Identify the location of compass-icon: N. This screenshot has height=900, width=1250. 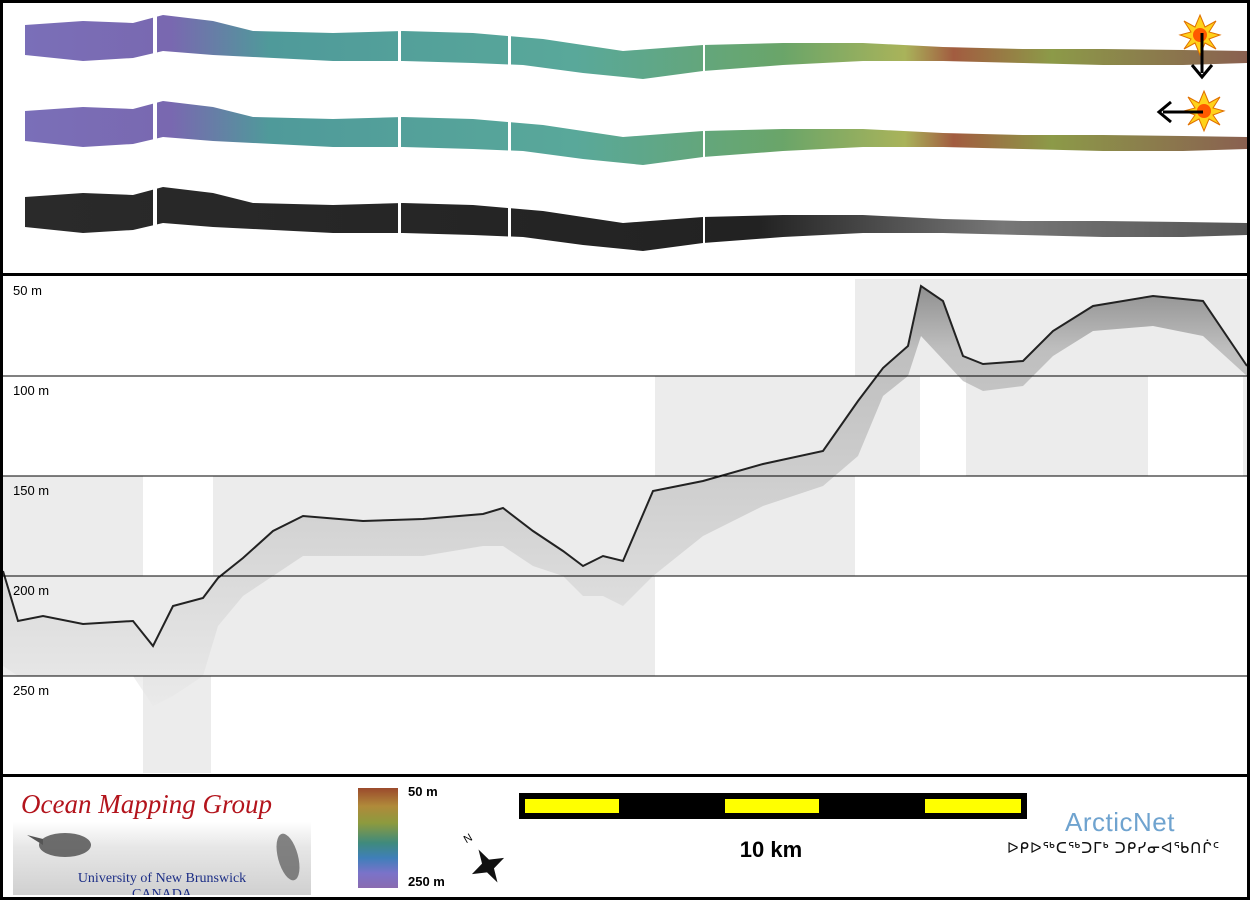
(483, 857).